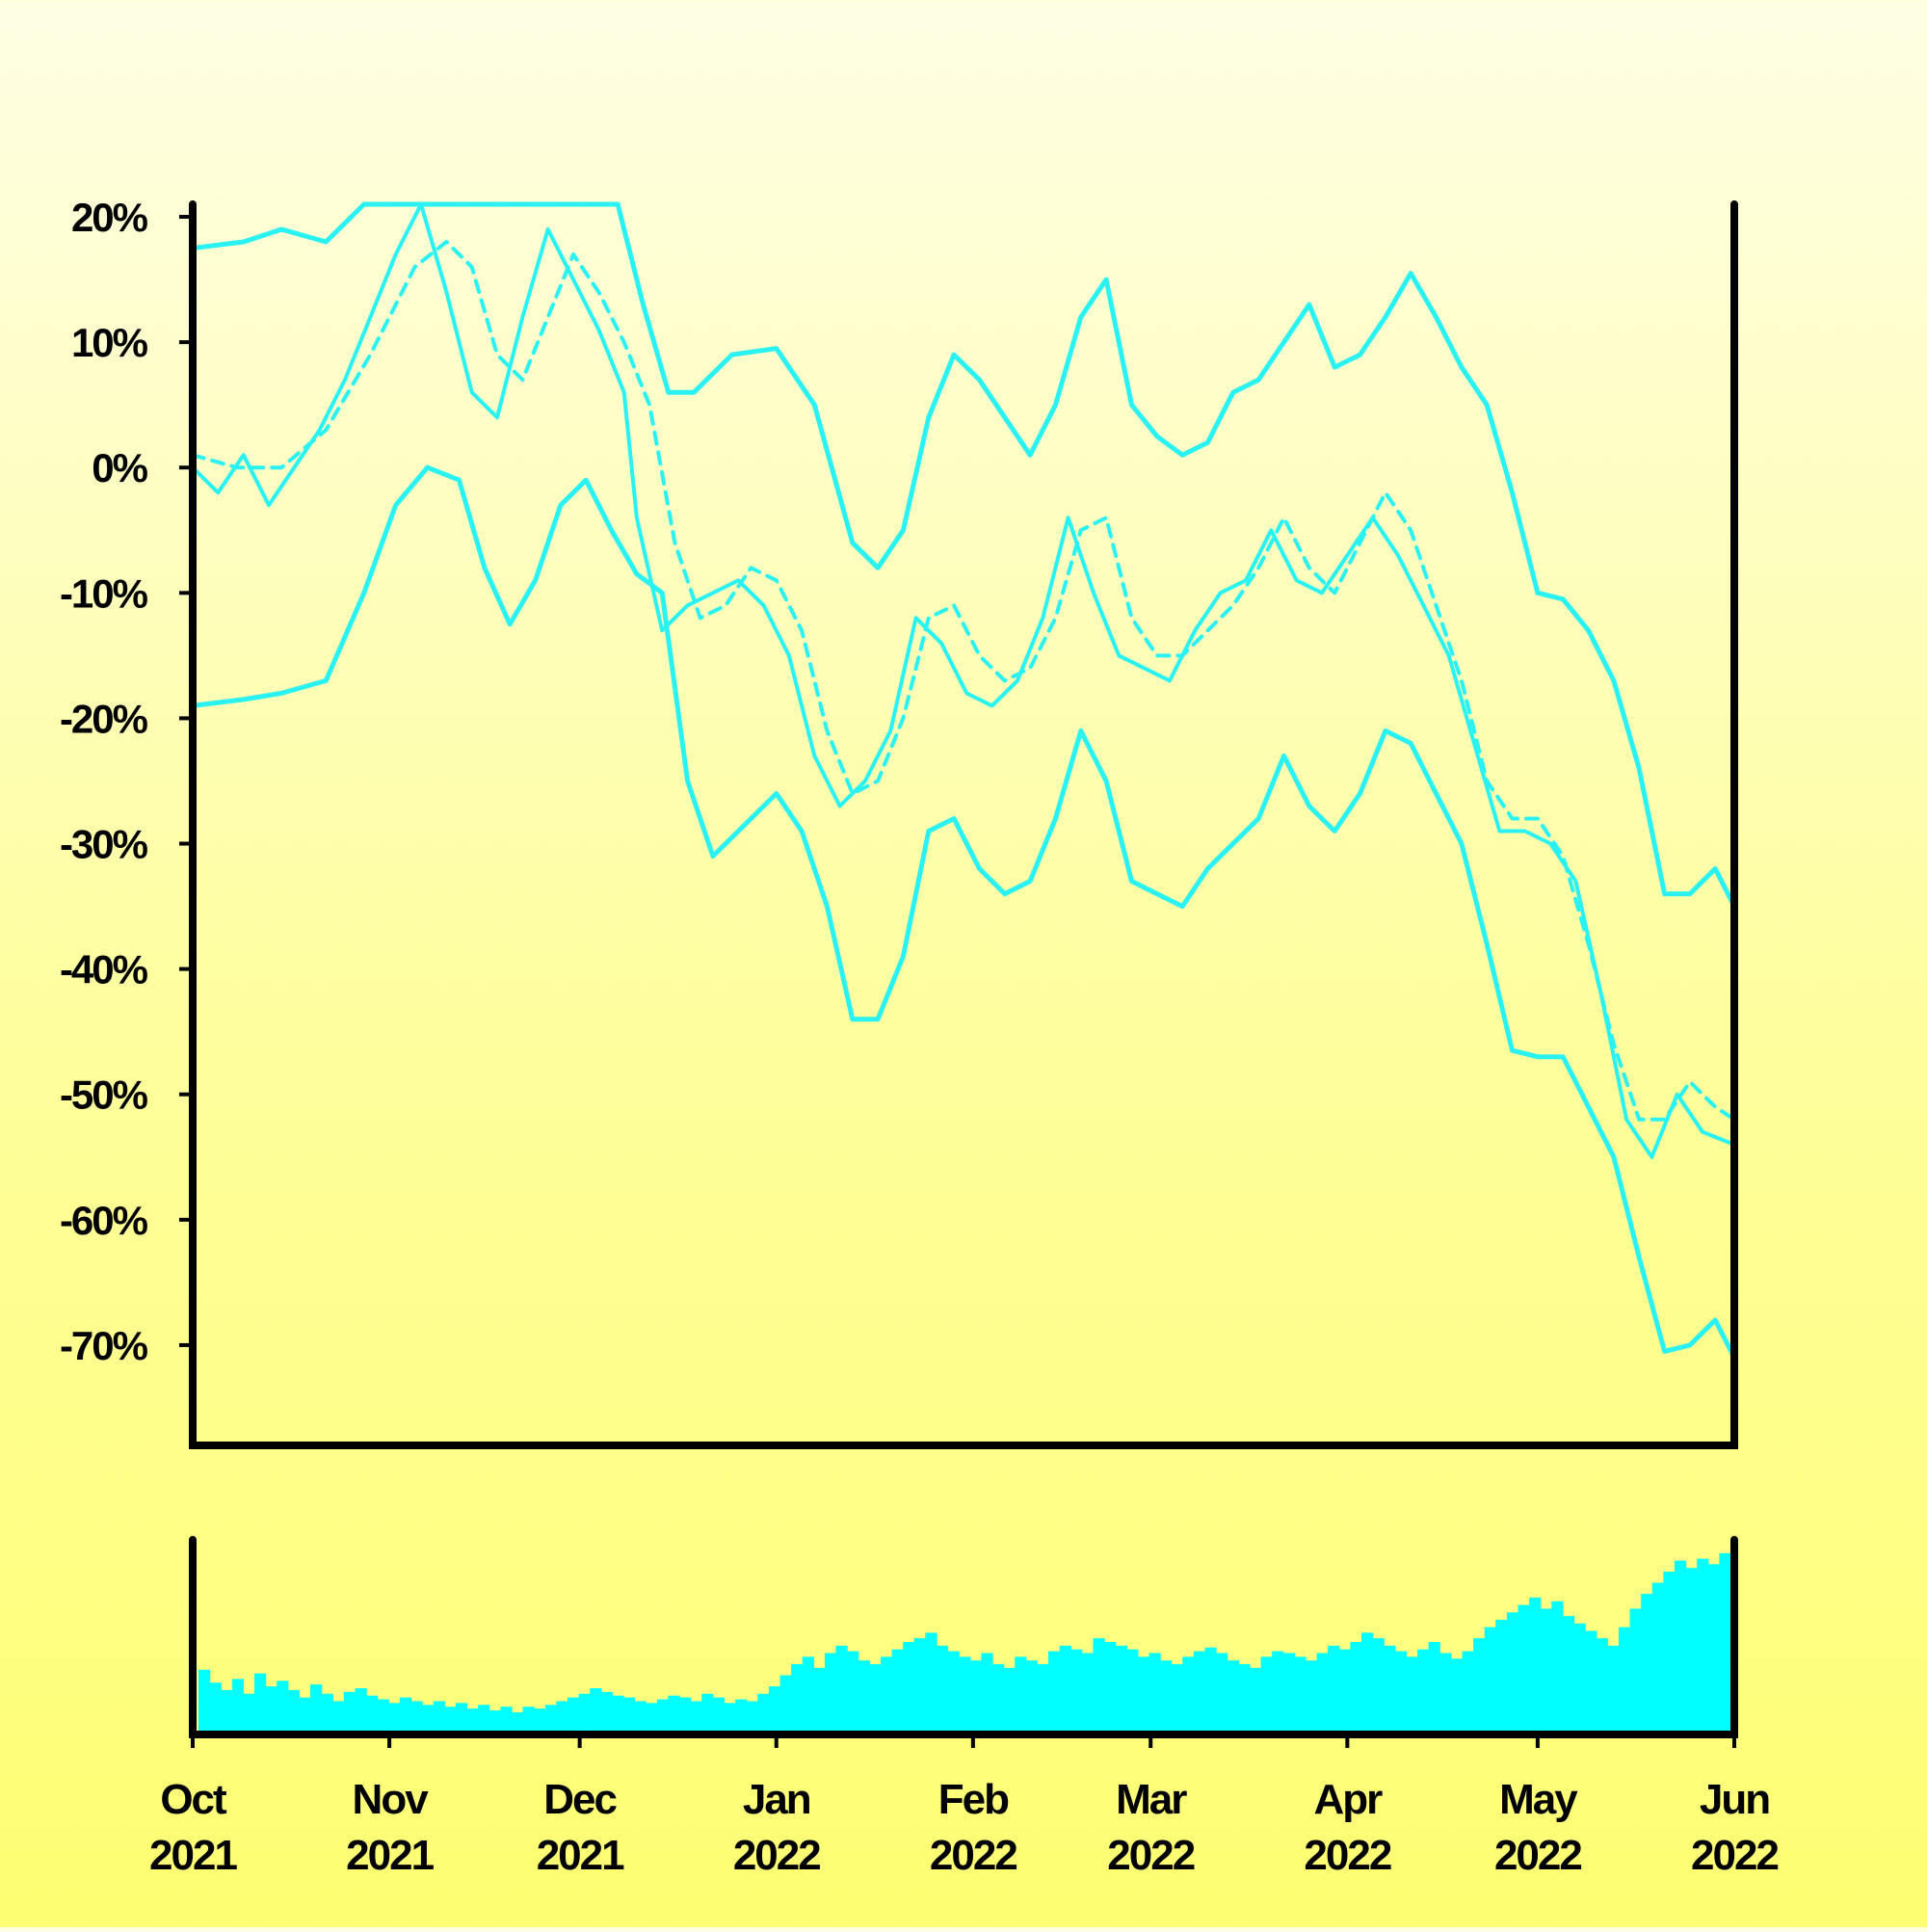  I want to click on y-tick-label: -60%, so click(104, 1220).